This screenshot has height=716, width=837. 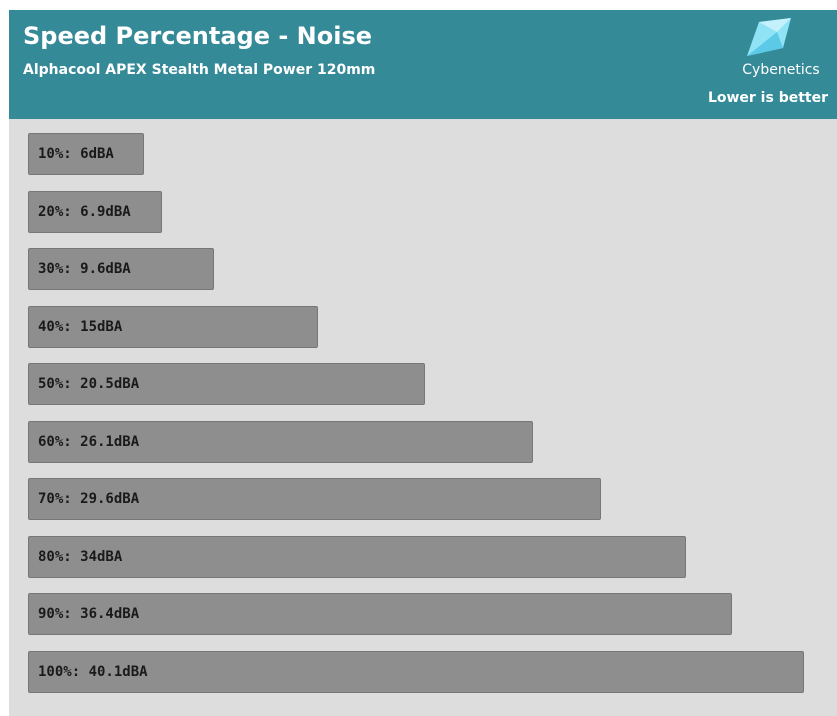 What do you see at coordinates (173, 326) in the screenshot?
I see `bar-40pct` at bounding box center [173, 326].